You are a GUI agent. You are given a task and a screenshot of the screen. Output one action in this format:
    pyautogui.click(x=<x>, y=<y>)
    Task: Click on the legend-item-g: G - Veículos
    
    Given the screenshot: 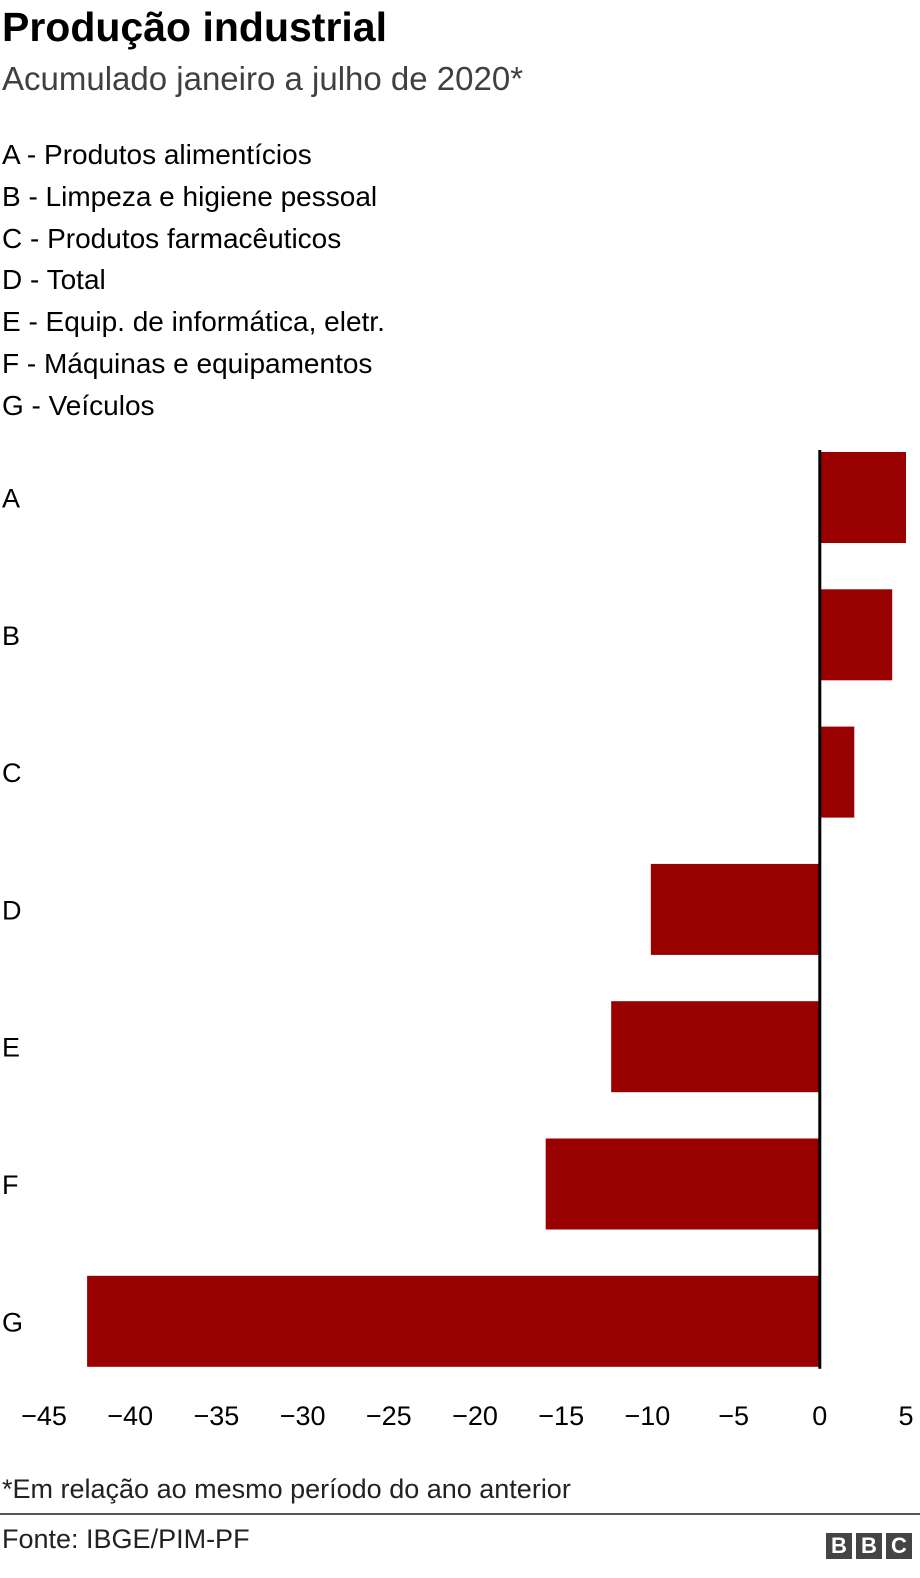 What is the action you would take?
    pyautogui.click(x=78, y=405)
    